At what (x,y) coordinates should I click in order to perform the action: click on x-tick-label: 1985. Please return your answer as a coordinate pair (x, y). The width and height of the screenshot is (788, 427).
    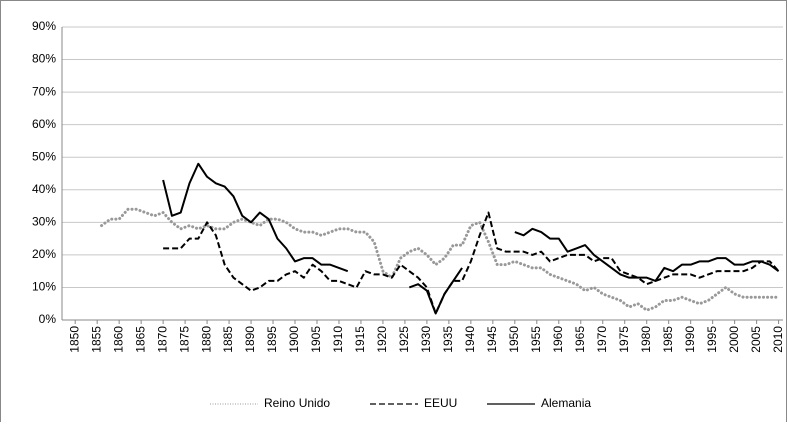
    Looking at the image, I should click on (668, 339).